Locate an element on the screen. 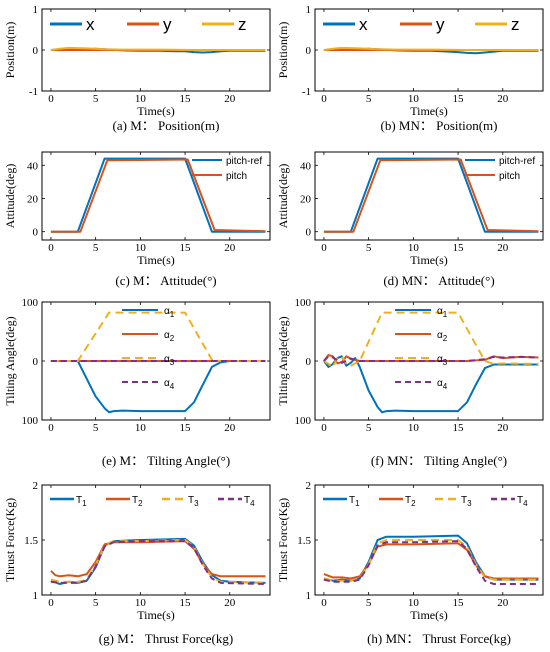 Image resolution: width=550 pixels, height=652 pixels. legend-label: T2 is located at coordinates (410, 501).